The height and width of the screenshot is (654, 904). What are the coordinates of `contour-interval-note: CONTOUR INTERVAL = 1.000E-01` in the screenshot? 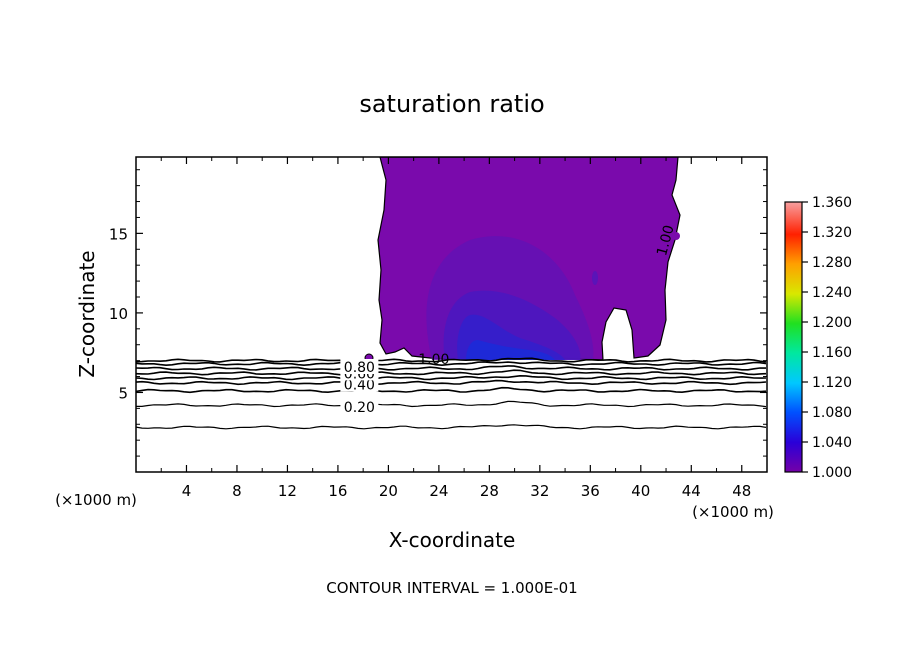 It's located at (451, 588).